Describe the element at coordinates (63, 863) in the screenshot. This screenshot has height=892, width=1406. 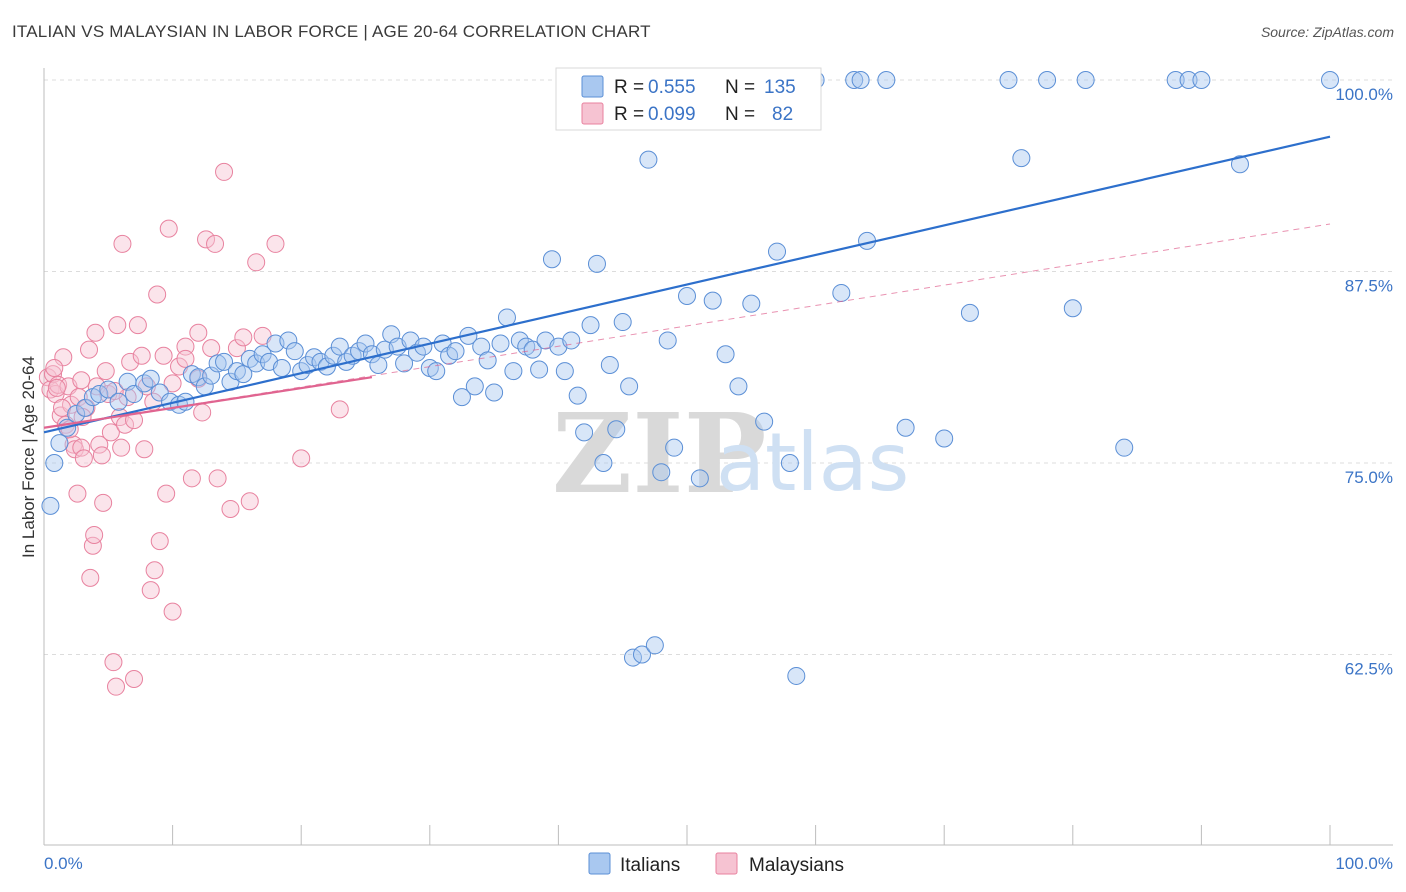
I see `x-tick-label-min: 0.0%` at that location.